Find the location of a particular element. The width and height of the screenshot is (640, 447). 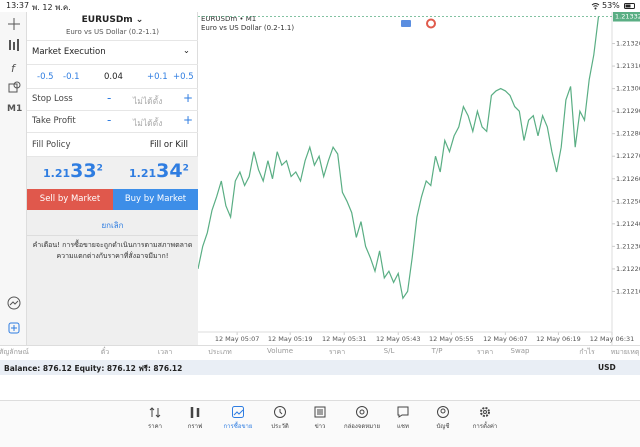

dropdown-icon: ⌄ is located at coordinates (186, 51).